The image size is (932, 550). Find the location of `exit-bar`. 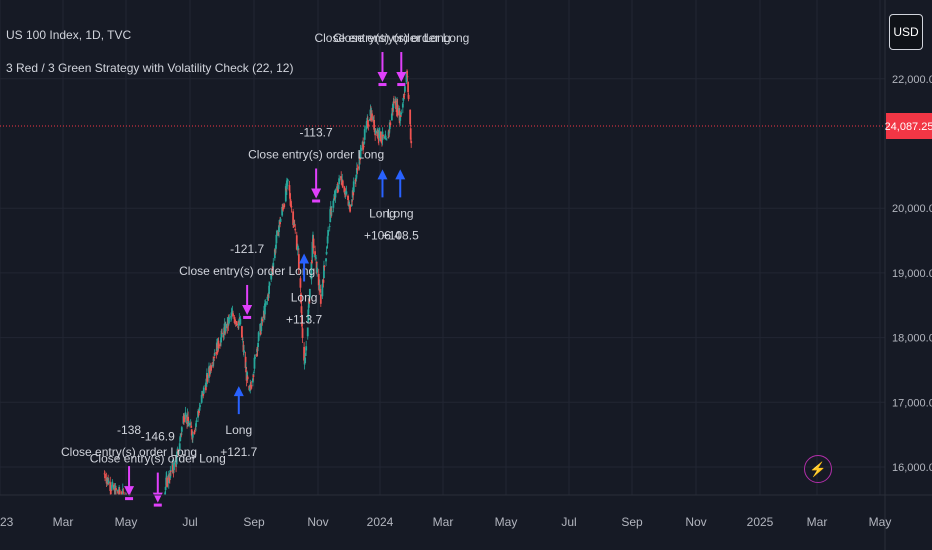

exit-bar is located at coordinates (129, 499).